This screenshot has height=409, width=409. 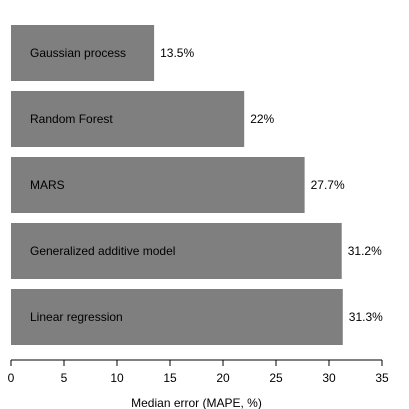 I want to click on x-tick-label: 20, so click(x=223, y=378).